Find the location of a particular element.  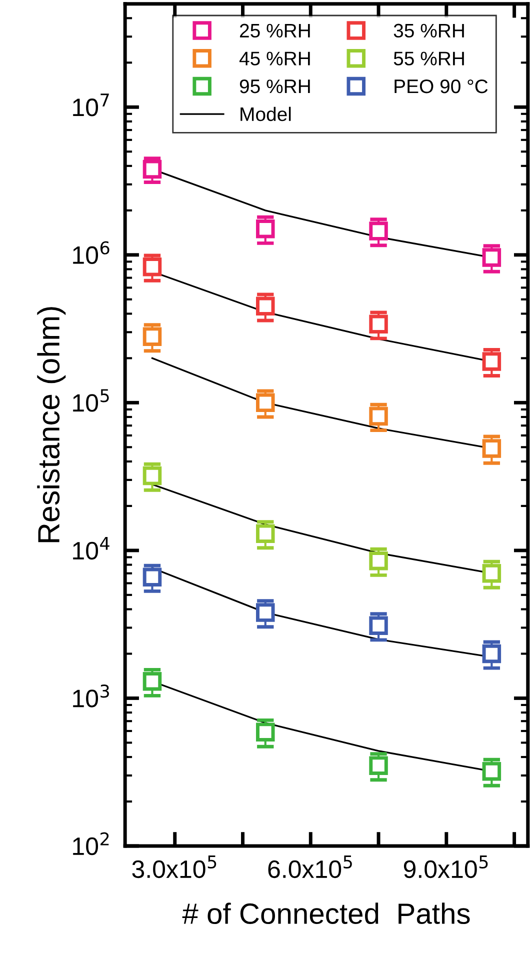

y-tick-label: 10$^{3}$ is located at coordinates (91, 696).